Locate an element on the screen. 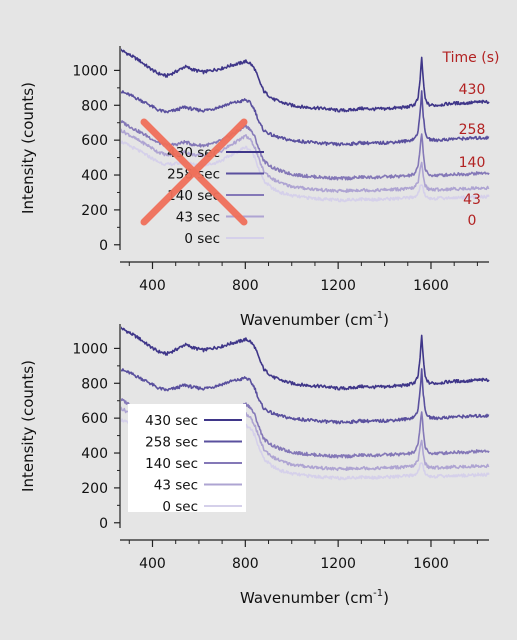 The image size is (517, 640). legend-box is located at coordinates (187, 458).